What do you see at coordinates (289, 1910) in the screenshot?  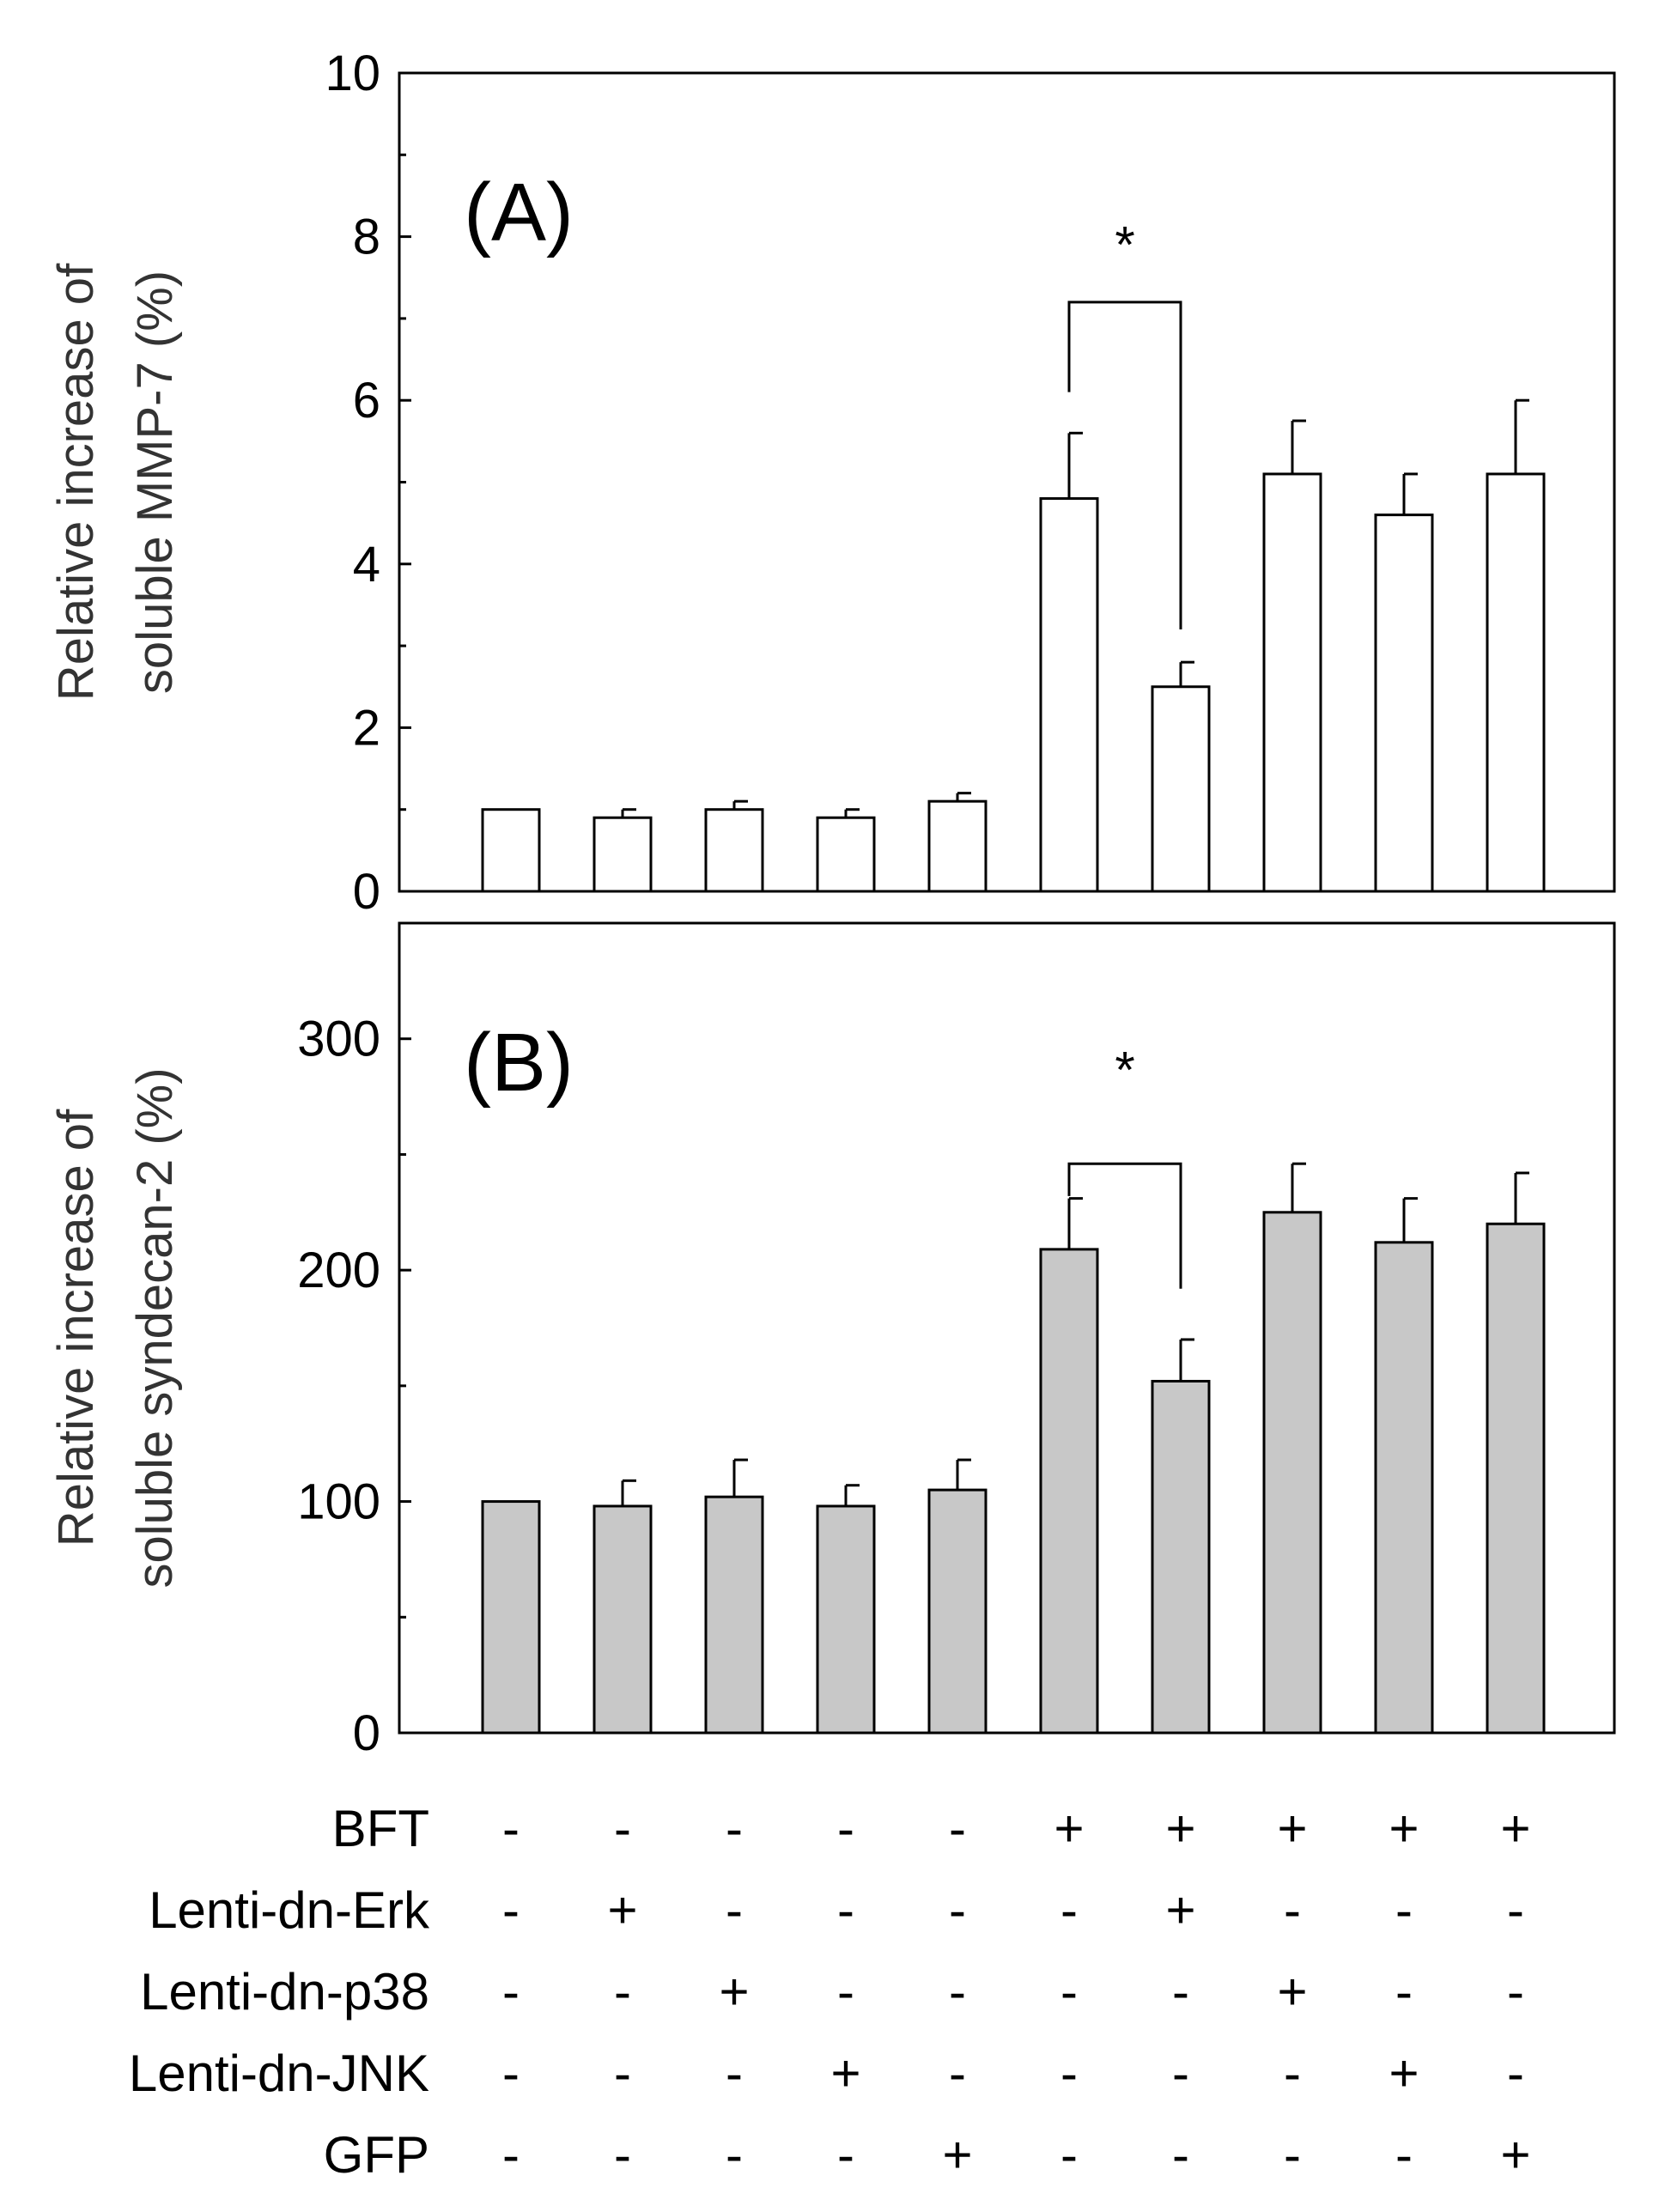 I see `treatment-row-label: Lenti-dn-Erk` at bounding box center [289, 1910].